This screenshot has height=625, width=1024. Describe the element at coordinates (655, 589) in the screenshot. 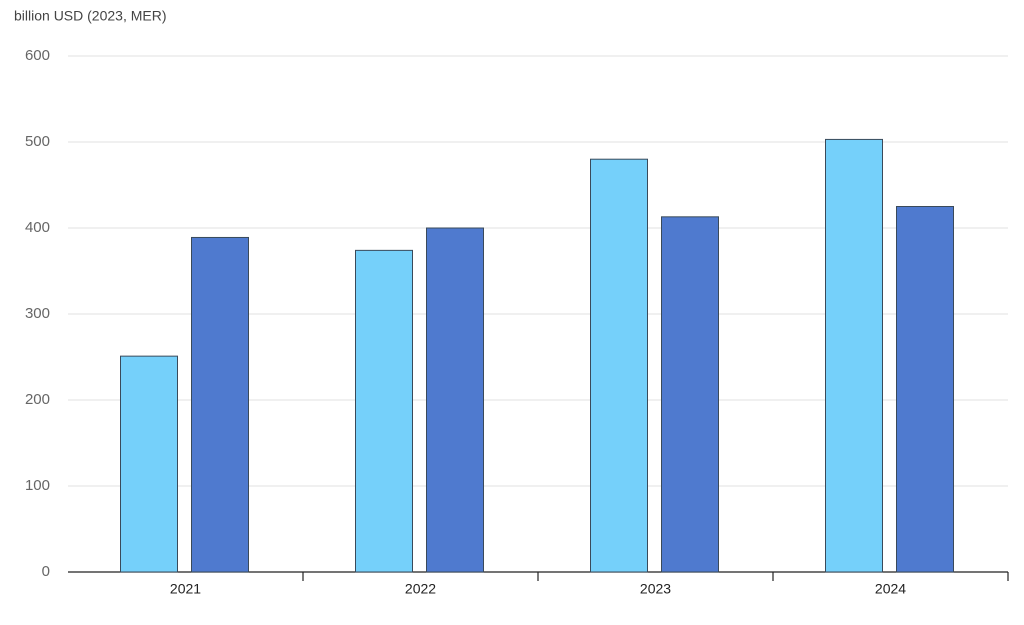

I see `x-tick-label: 2023` at that location.